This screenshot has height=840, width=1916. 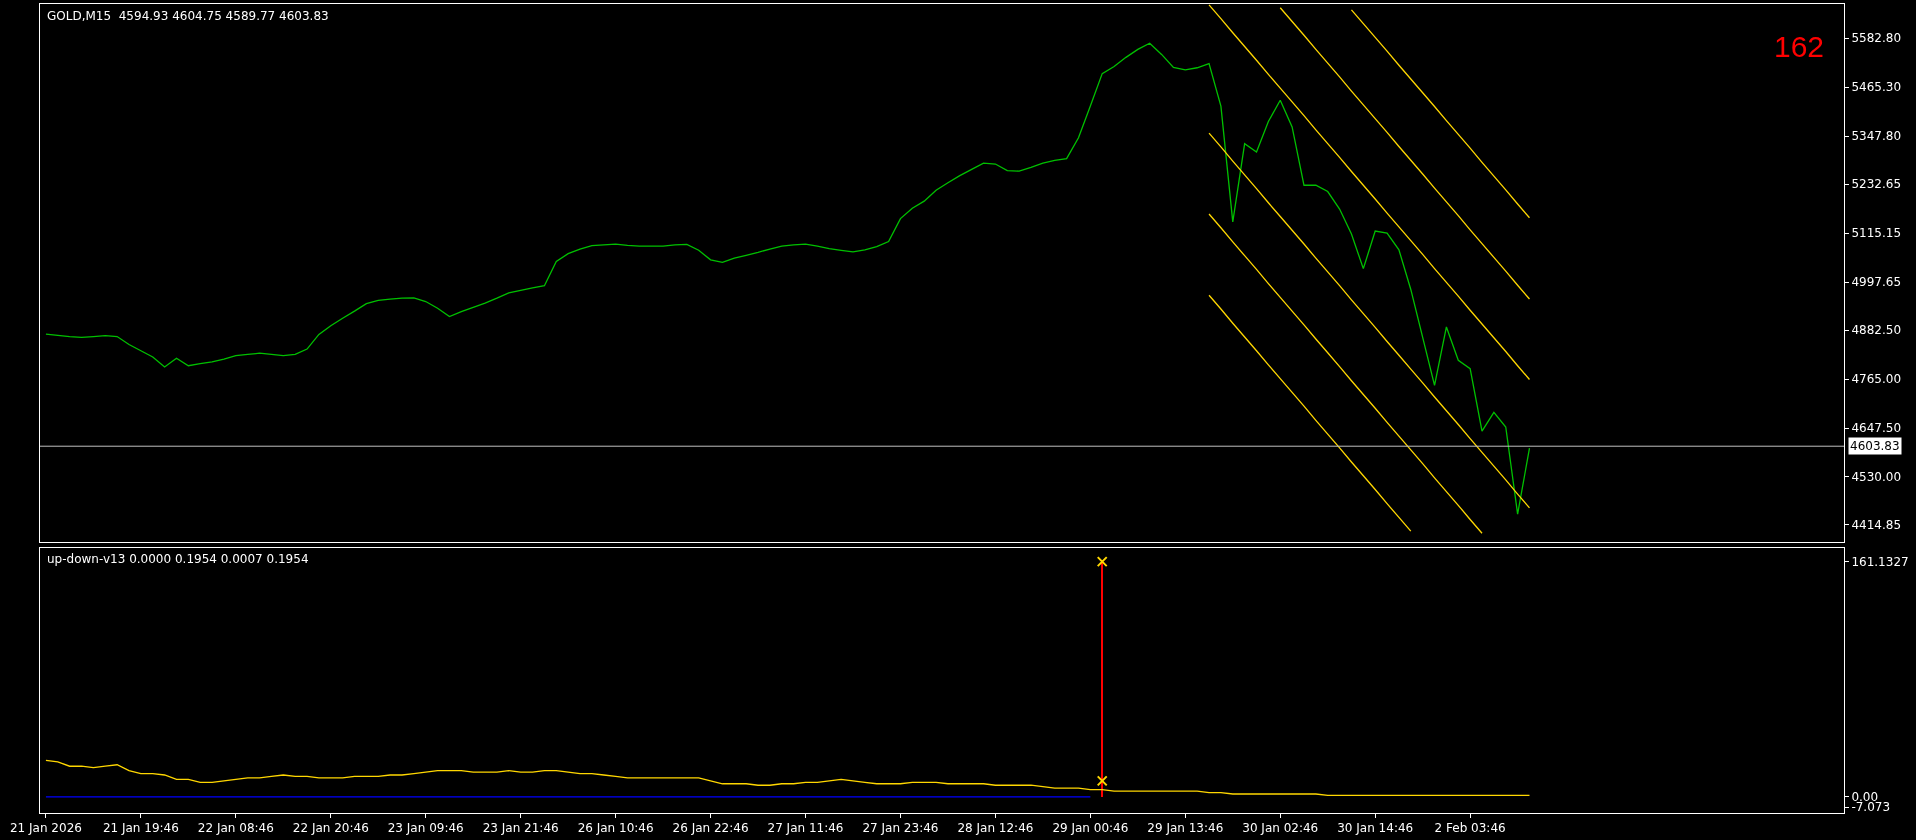 What do you see at coordinates (995, 828) in the screenshot?
I see `x-tick-label: 28 Jan 12:46` at bounding box center [995, 828].